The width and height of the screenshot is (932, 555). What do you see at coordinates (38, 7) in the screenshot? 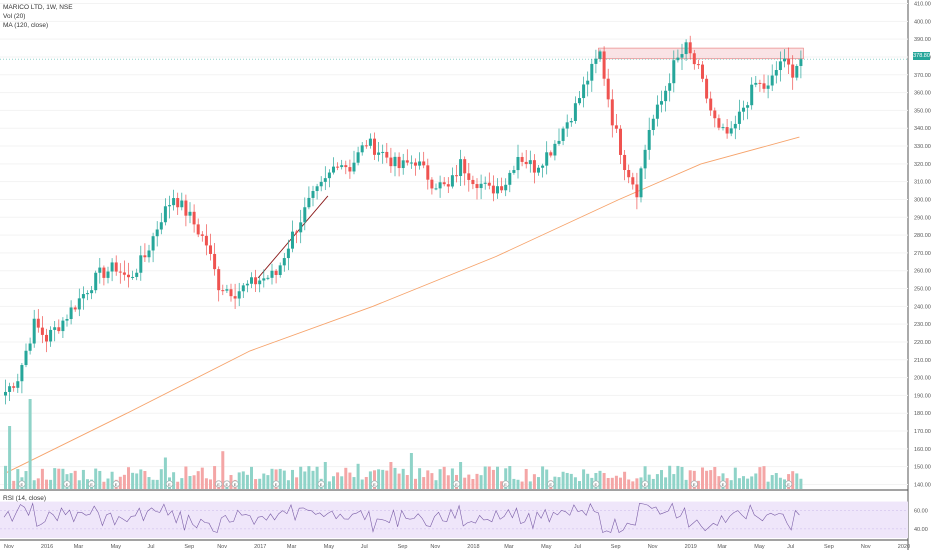
I see `symbol-legend: MARICO LTD, 1W, NSE` at bounding box center [38, 7].